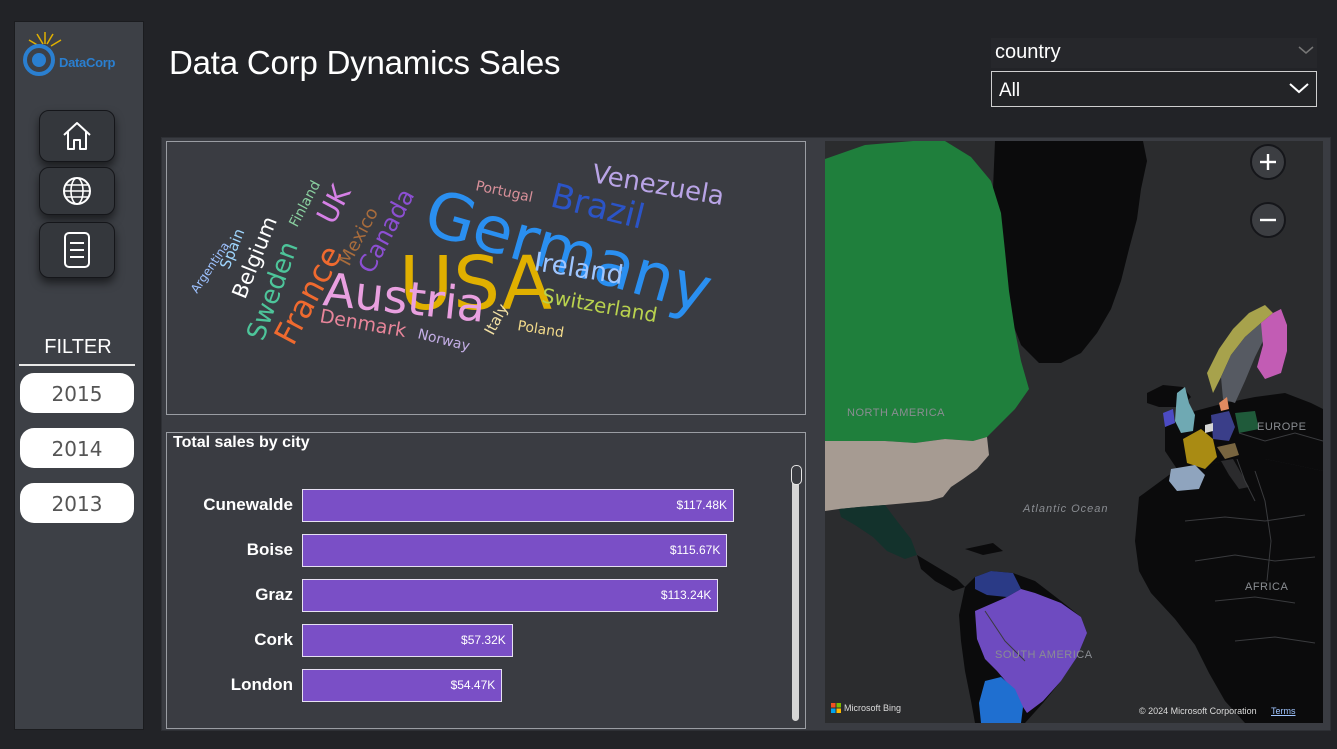 This screenshot has width=1337, height=749. Describe the element at coordinates (1066, 509) in the screenshot. I see `map-label-atlantic-ocean: Atlantic Ocean` at that location.